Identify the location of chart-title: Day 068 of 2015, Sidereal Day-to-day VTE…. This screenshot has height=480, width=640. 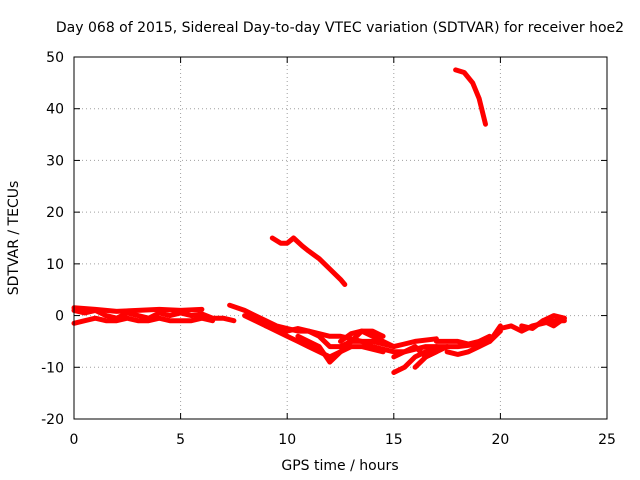
(340, 28).